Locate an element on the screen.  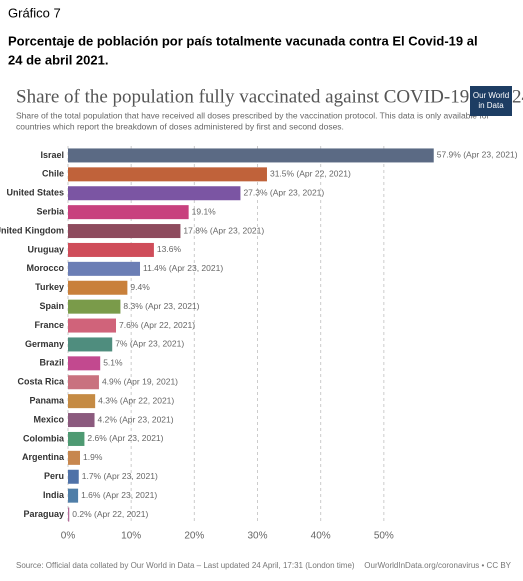
caption-line: 24 de abril 2021. is located at coordinates (58, 59).